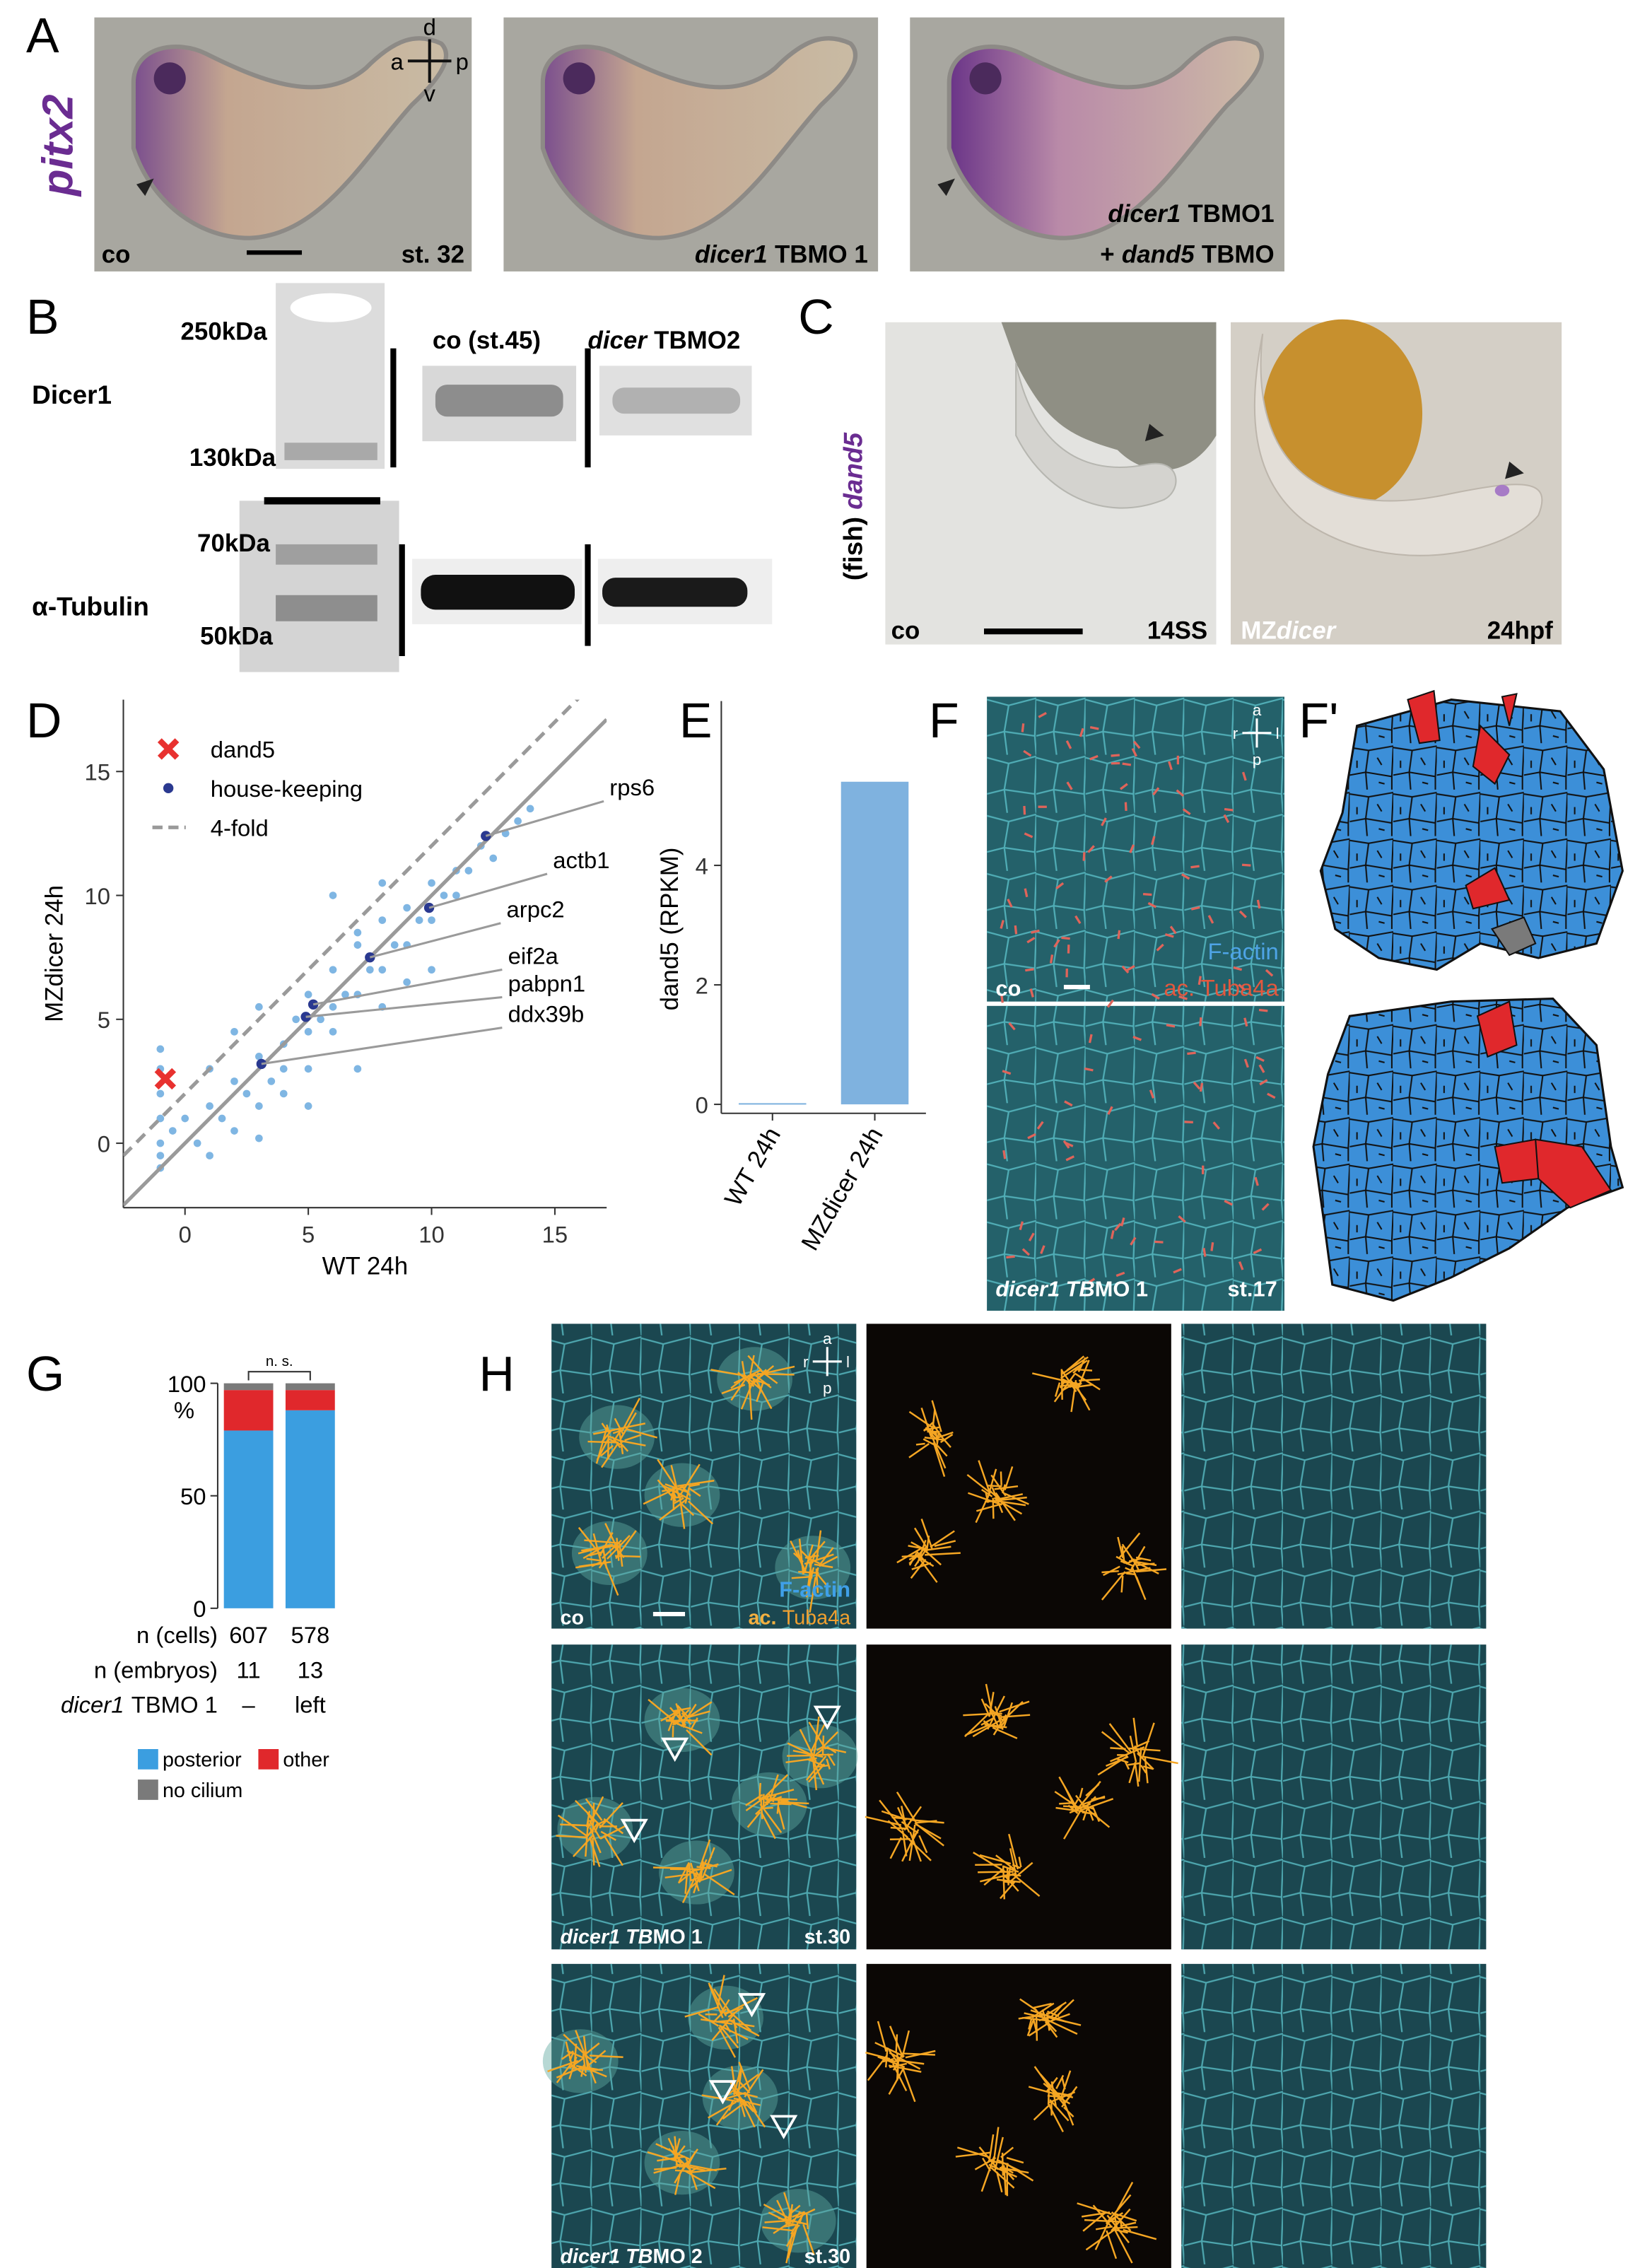 The width and height of the screenshot is (1640, 2268). What do you see at coordinates (156, 1669) in the screenshot?
I see `text: n (embryos)` at bounding box center [156, 1669].